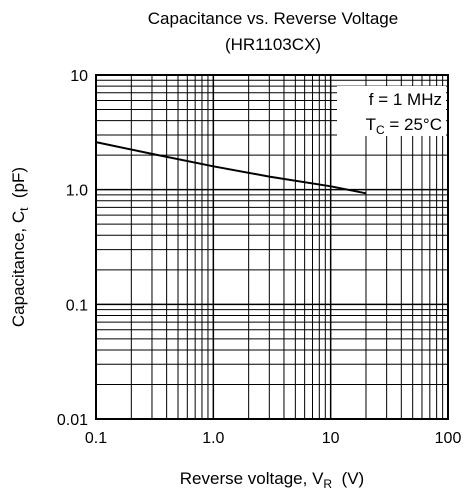 Image resolution: width=465 pixels, height=497 pixels. What do you see at coordinates (371, 124) in the screenshot?
I see `annotation-temperature-symbol: T` at bounding box center [371, 124].